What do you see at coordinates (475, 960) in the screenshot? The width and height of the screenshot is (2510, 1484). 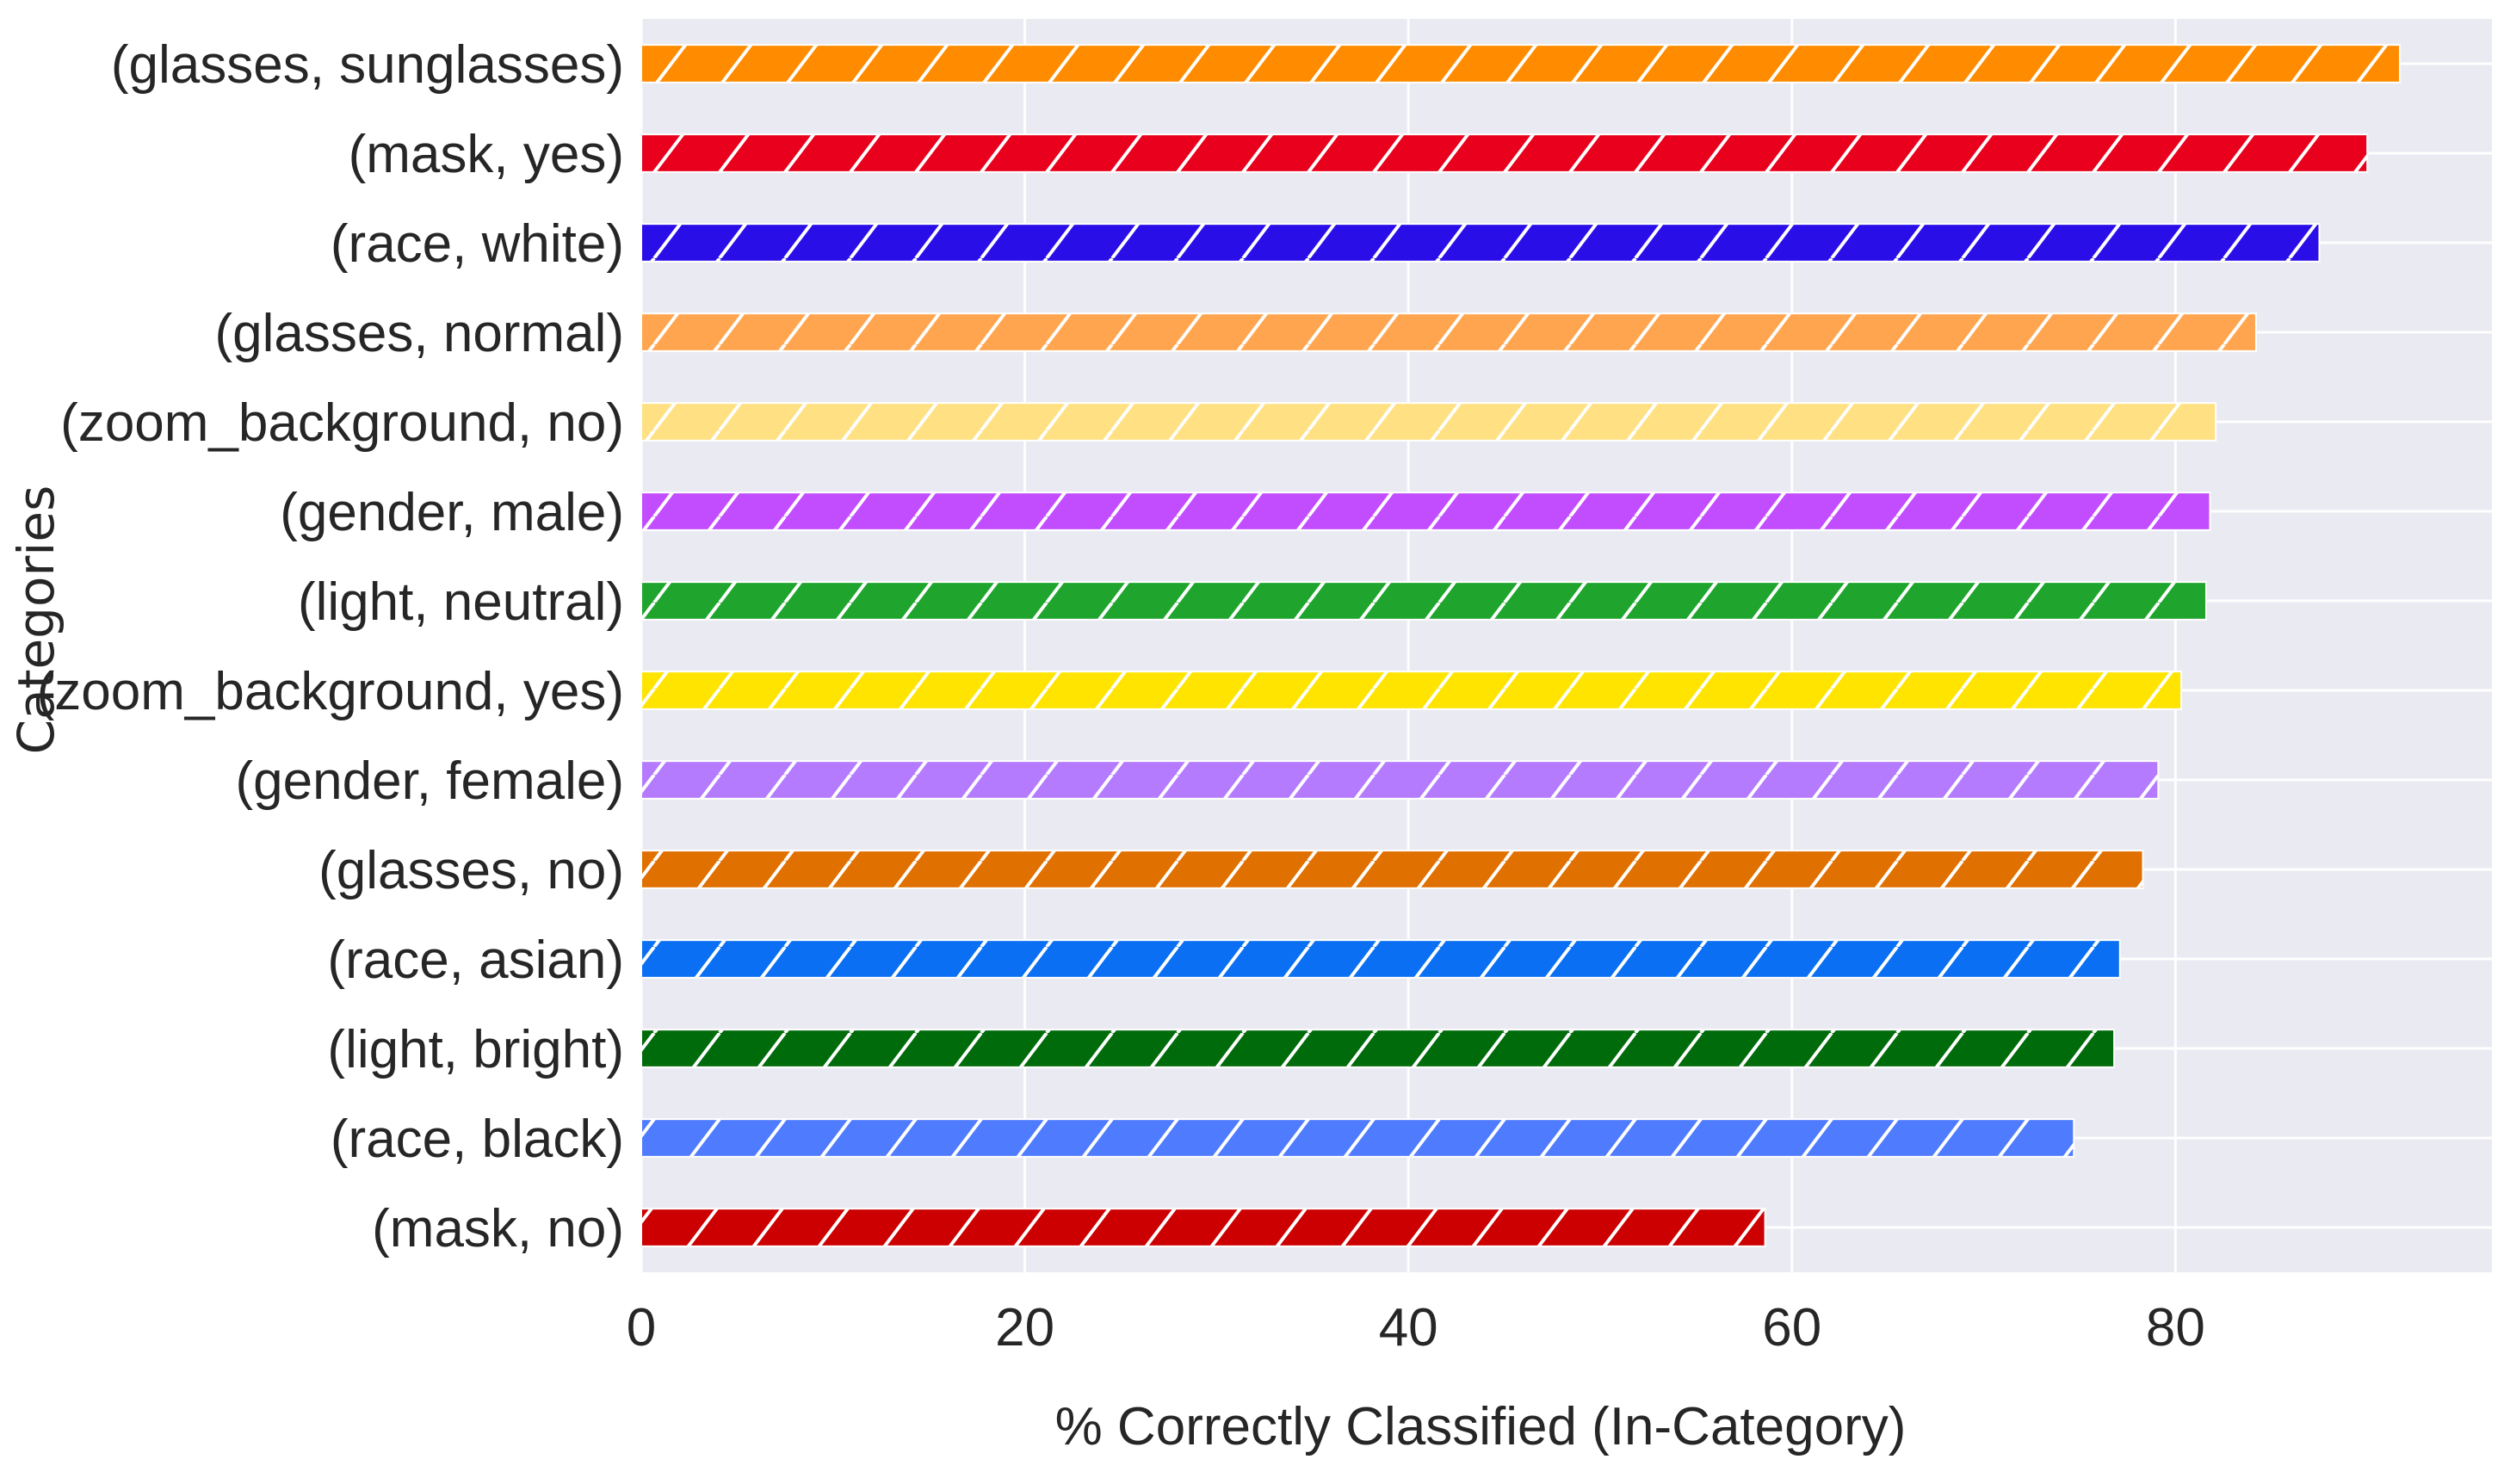 I see `category-label: (race, asian)` at bounding box center [475, 960].